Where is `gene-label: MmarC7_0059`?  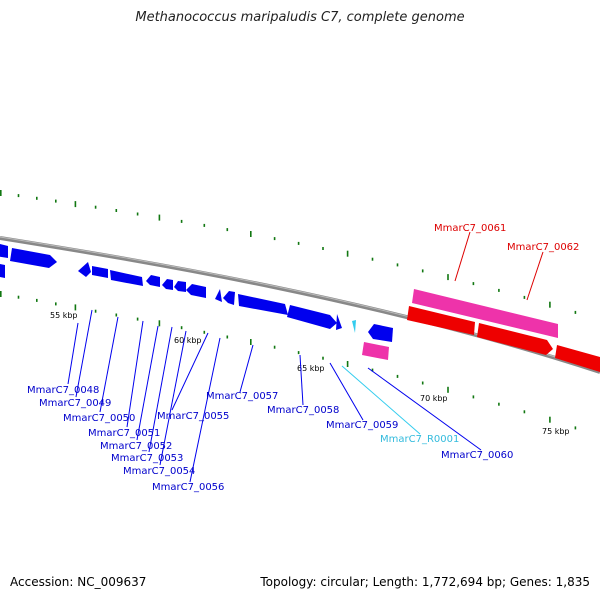 gene-label: MmarC7_0059 is located at coordinates (362, 425).